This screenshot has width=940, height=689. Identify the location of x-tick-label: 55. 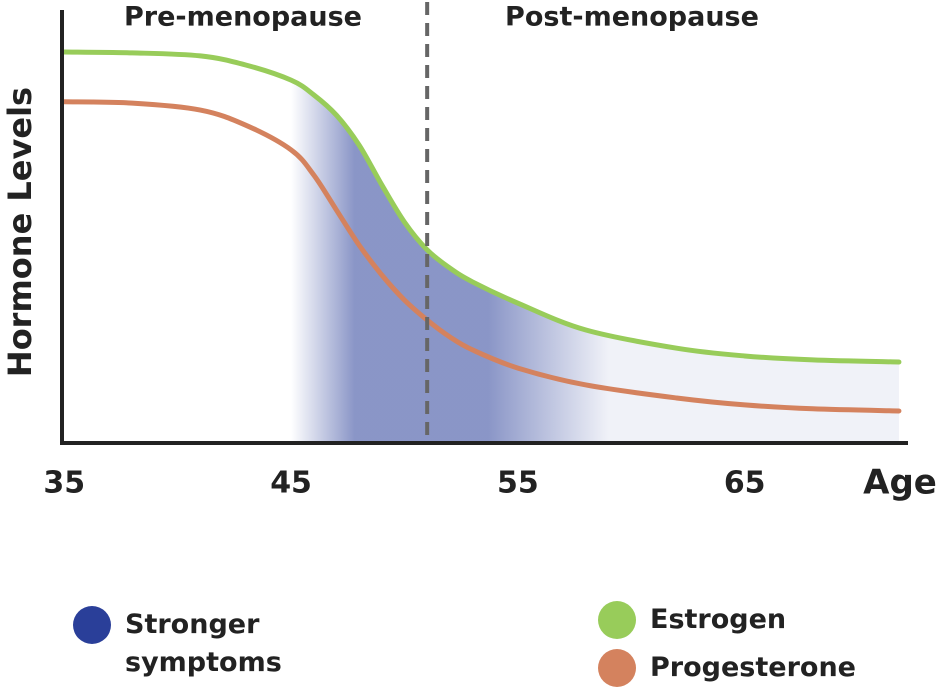
(518, 483).